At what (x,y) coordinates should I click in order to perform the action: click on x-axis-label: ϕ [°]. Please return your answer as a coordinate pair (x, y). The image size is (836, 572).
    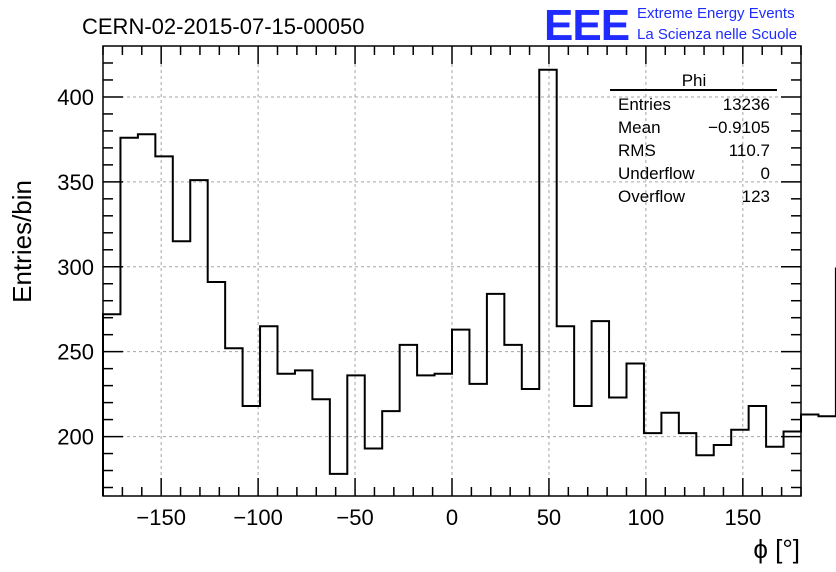
    Looking at the image, I should click on (776, 549).